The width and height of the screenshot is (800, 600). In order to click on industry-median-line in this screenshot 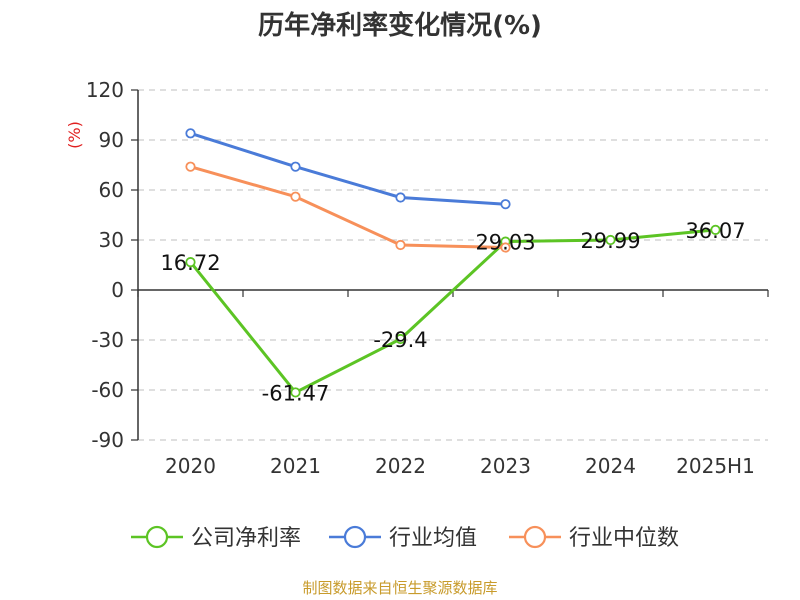, I will do `click(348, 207)`.